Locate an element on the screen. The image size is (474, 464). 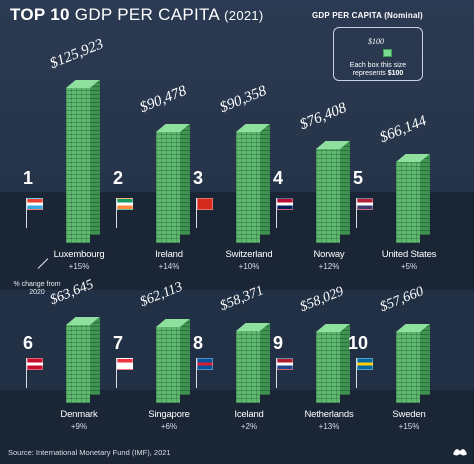
rank-number: 5 is located at coordinates (358, 178).